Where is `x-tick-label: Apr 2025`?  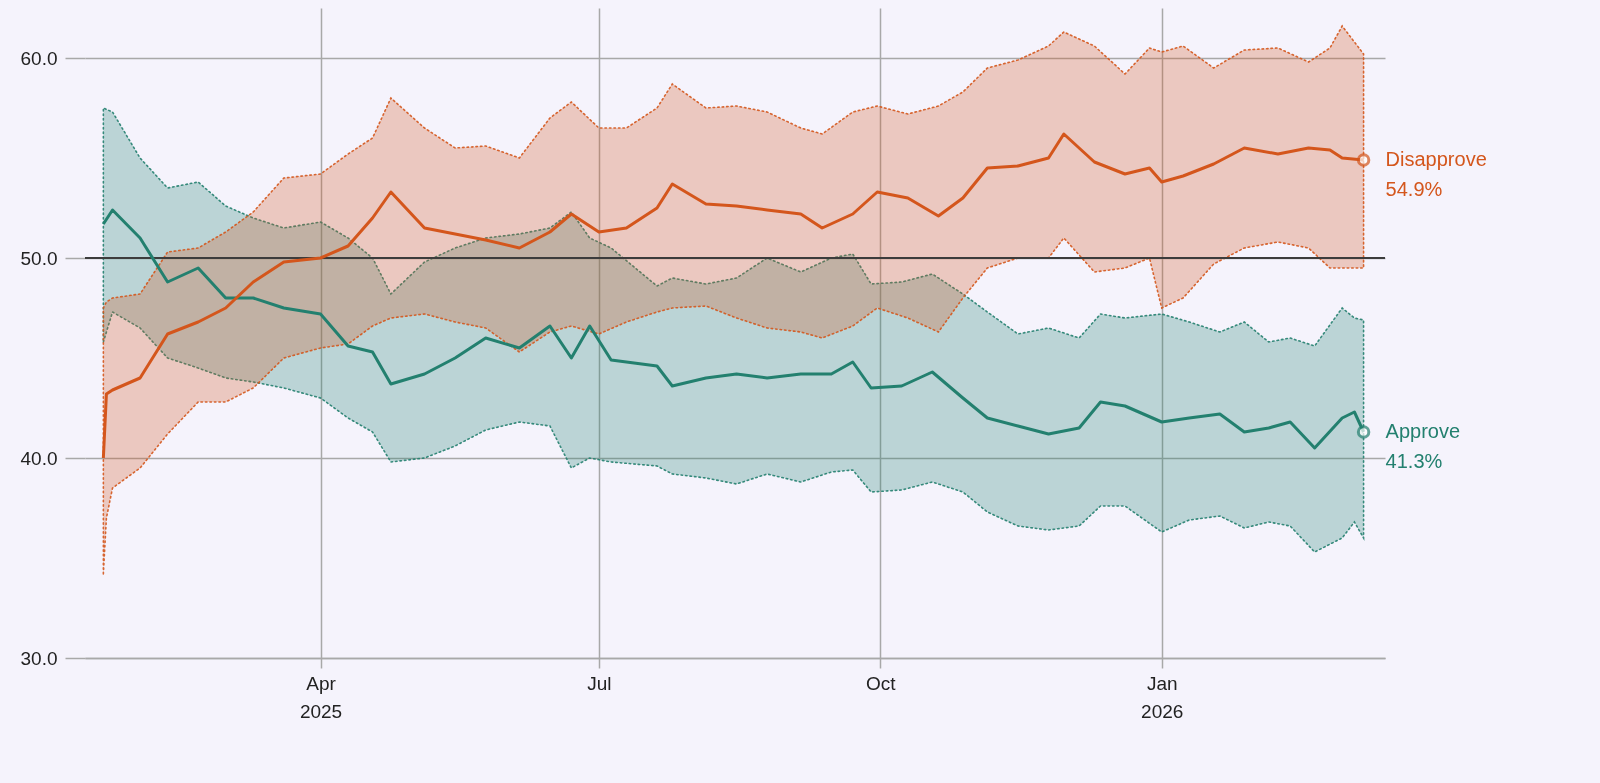 x-tick-label: Apr 2025 is located at coordinates (321, 697).